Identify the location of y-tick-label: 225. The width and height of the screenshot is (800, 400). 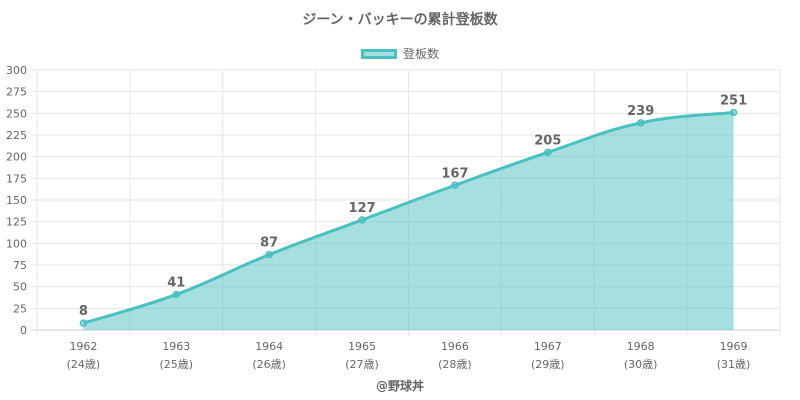
(16, 135).